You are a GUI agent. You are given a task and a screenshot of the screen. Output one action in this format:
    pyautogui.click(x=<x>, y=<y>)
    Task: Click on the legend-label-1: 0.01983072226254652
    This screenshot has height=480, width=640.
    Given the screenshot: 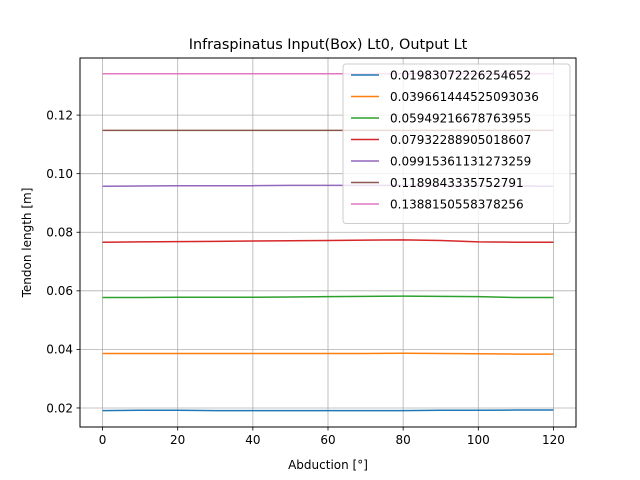 What is the action you would take?
    pyautogui.click(x=460, y=75)
    